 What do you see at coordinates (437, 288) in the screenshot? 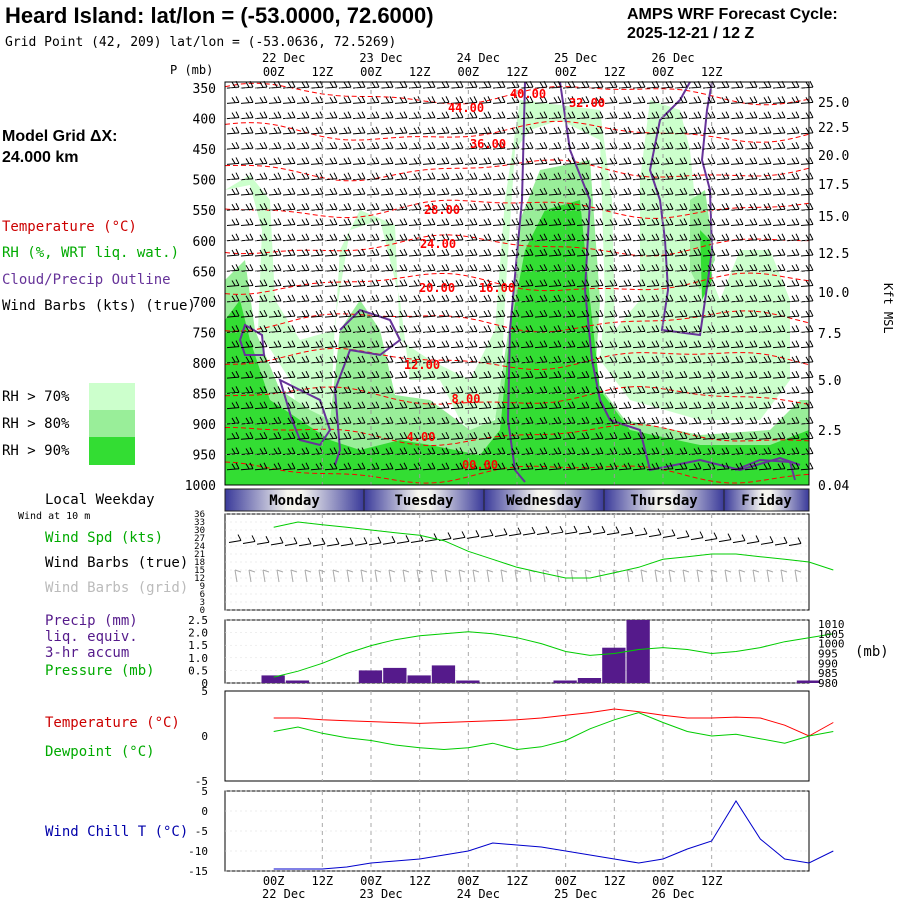
I see `contour-label: 20.00` at bounding box center [437, 288].